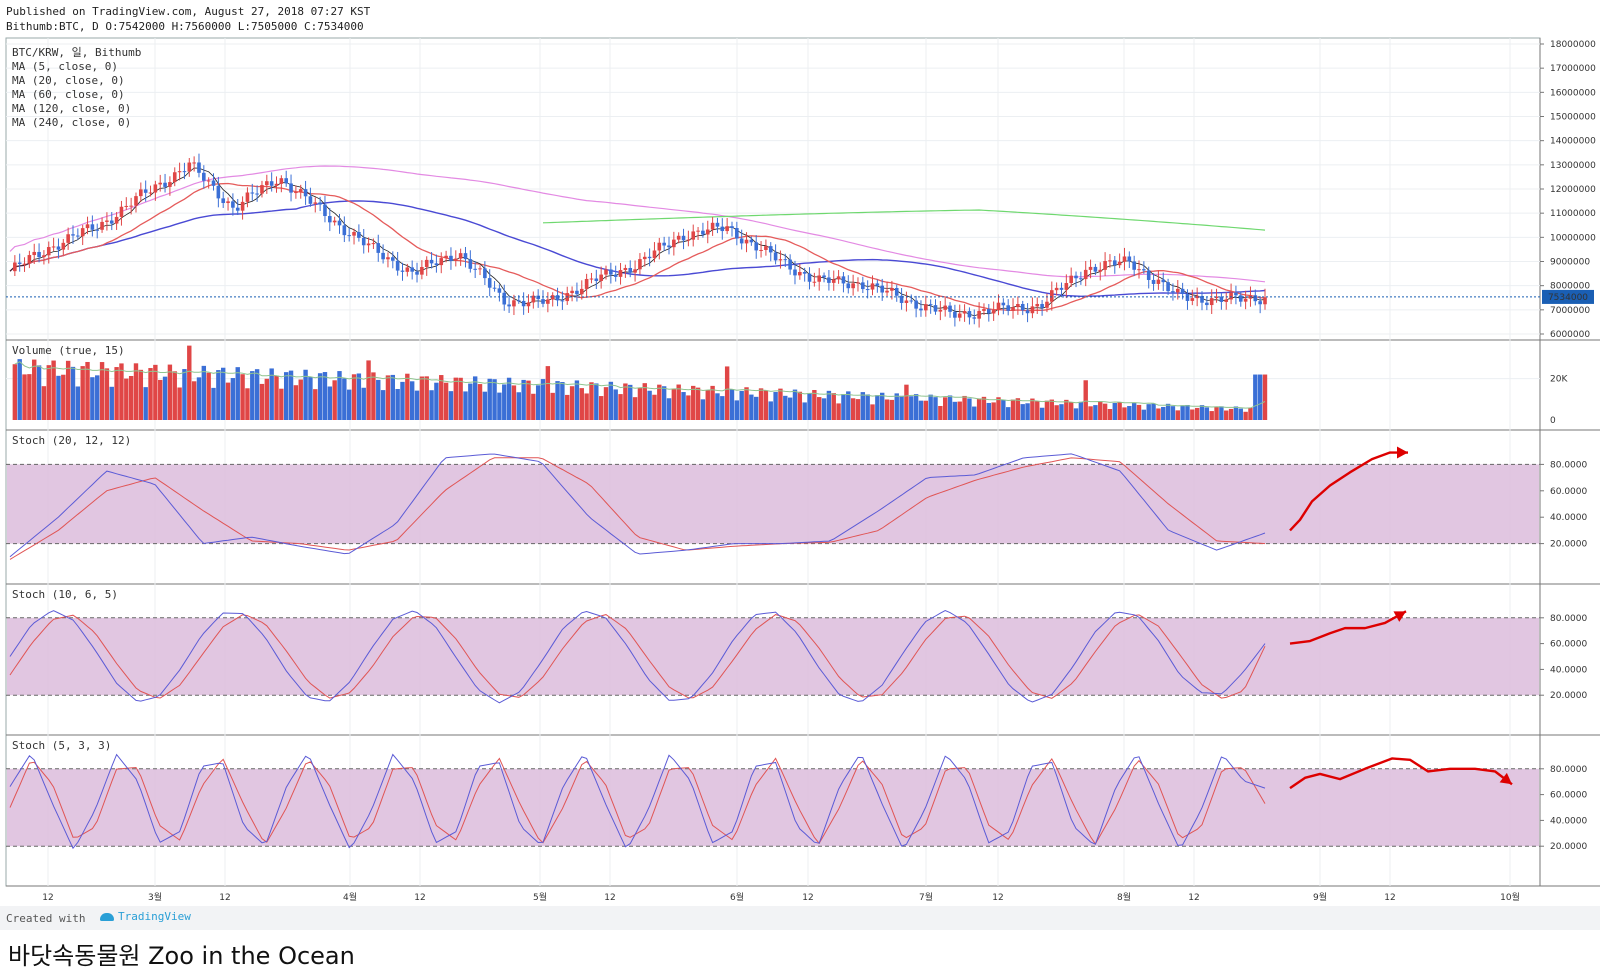 The height and width of the screenshot is (971, 1600). I want to click on y-tick-label: 15000000, so click(1573, 118).